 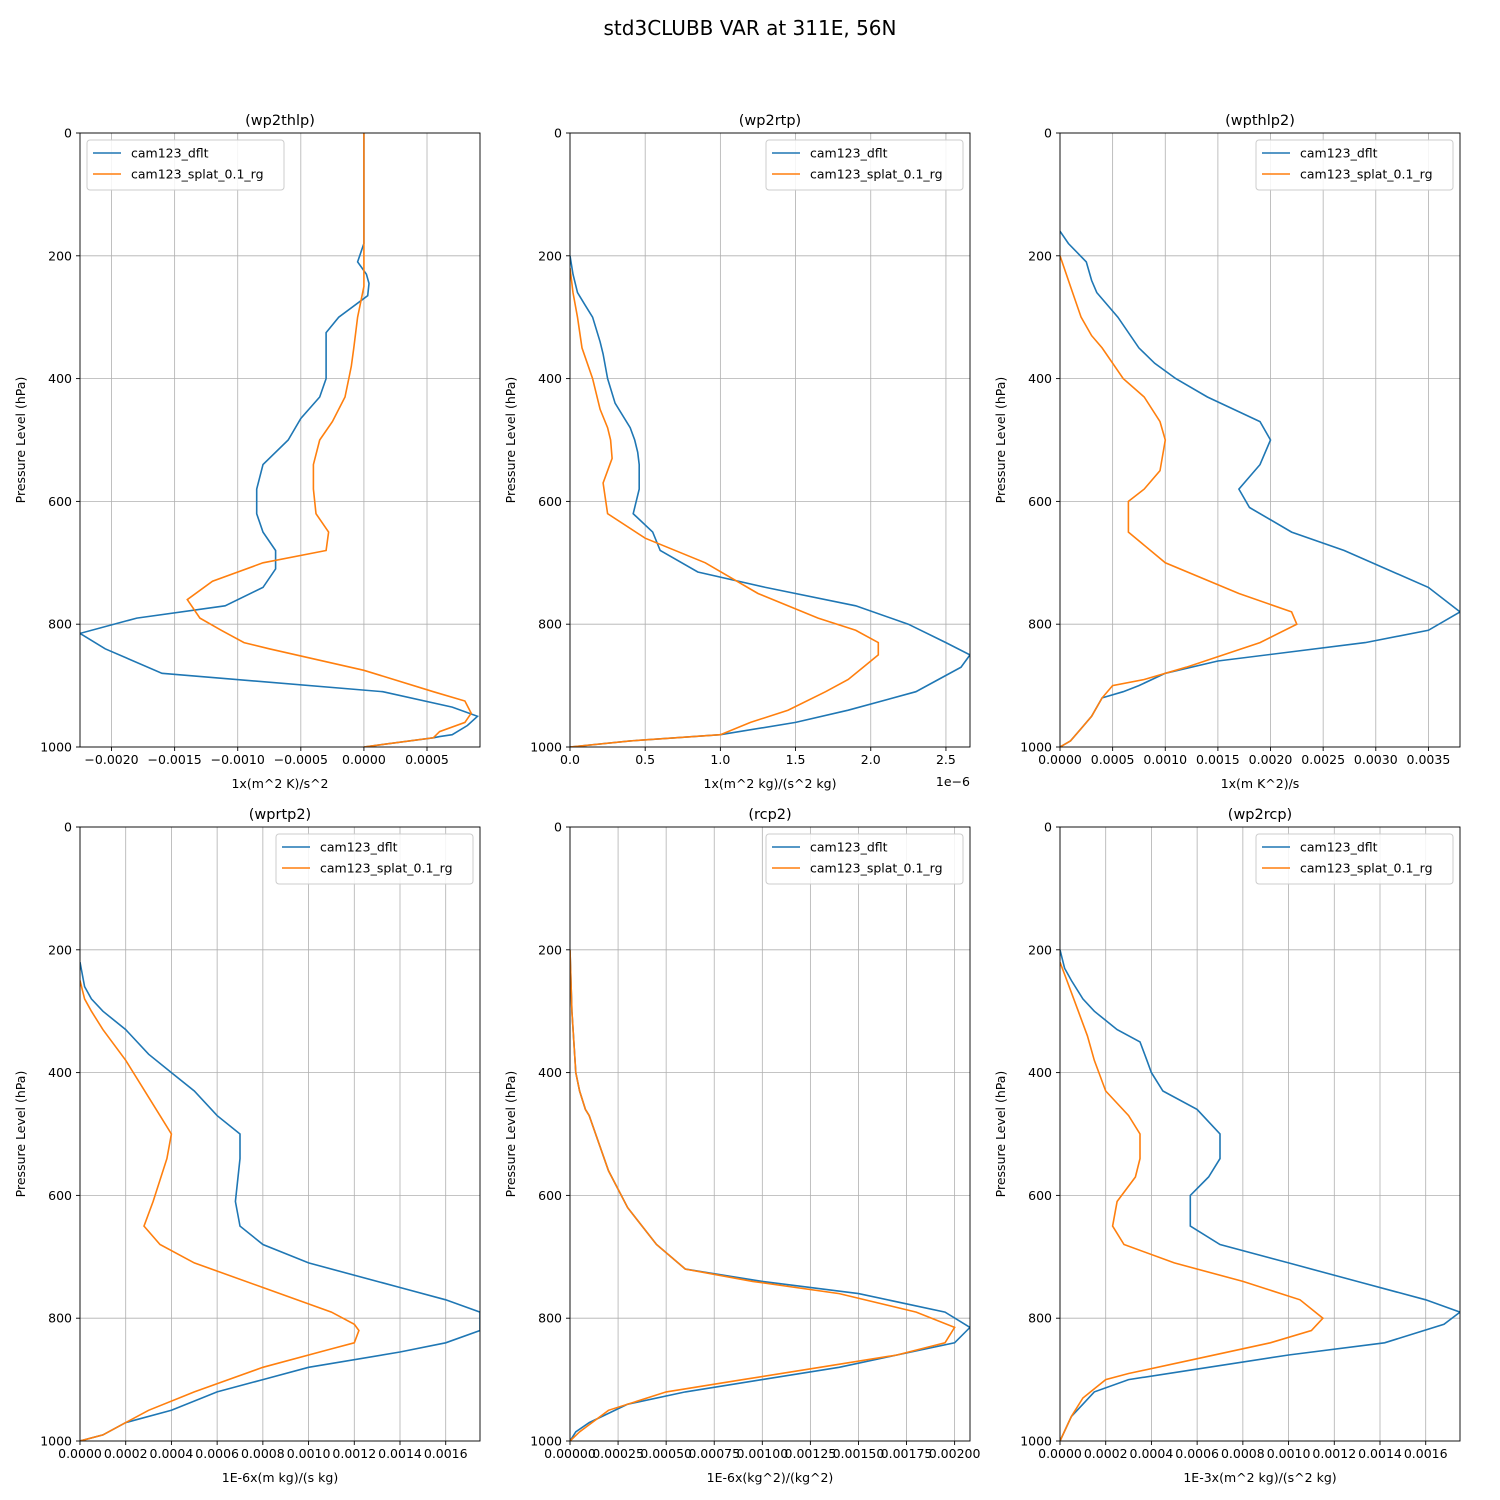 I want to click on x-tick-label: 0.0020, so click(x=1271, y=759).